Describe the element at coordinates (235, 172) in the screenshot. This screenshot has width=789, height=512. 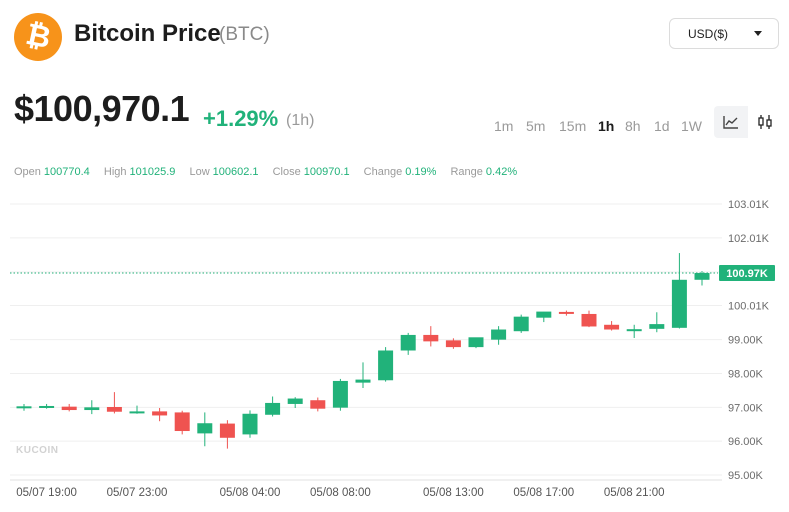
I see `stat-value: 100602.1` at that location.